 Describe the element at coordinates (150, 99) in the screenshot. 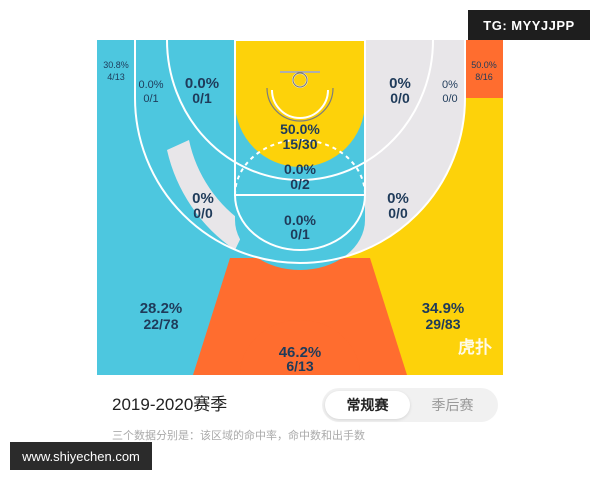

I see `label-left-wing-outer-made: 0/1` at that location.